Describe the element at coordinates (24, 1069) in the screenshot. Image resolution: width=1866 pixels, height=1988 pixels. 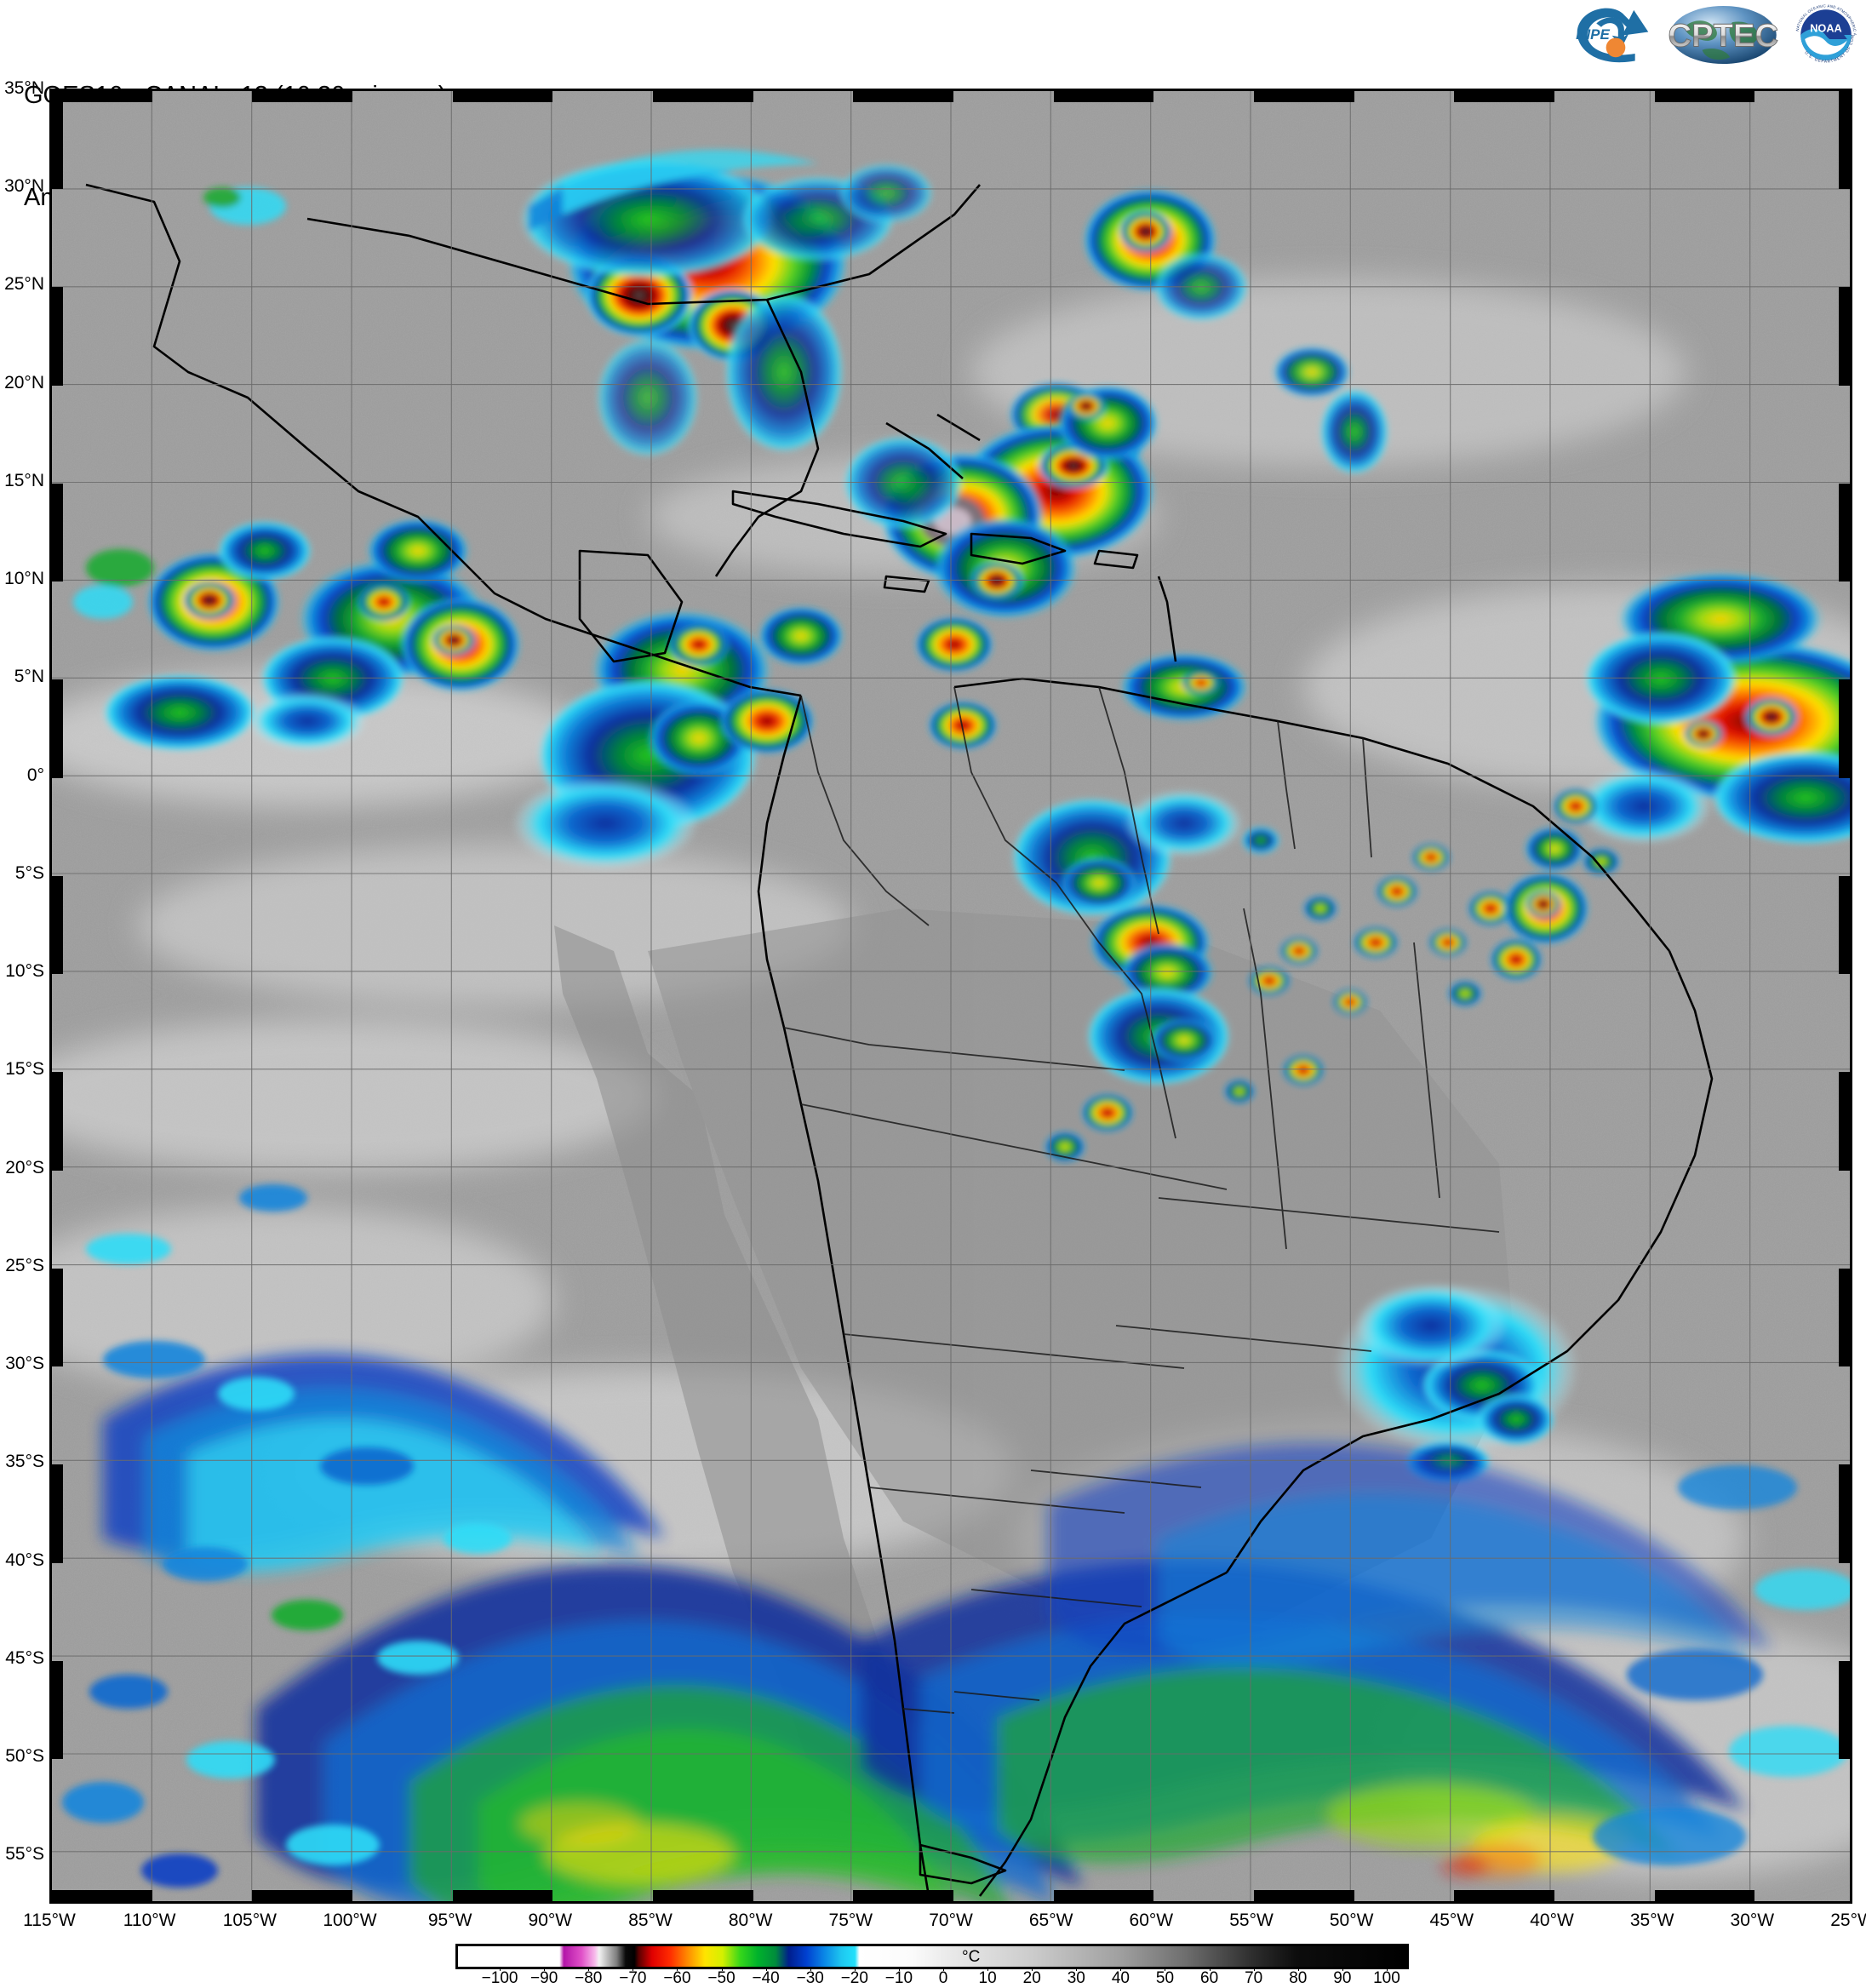
I see `latitude-tick-label: 15°S` at that location.